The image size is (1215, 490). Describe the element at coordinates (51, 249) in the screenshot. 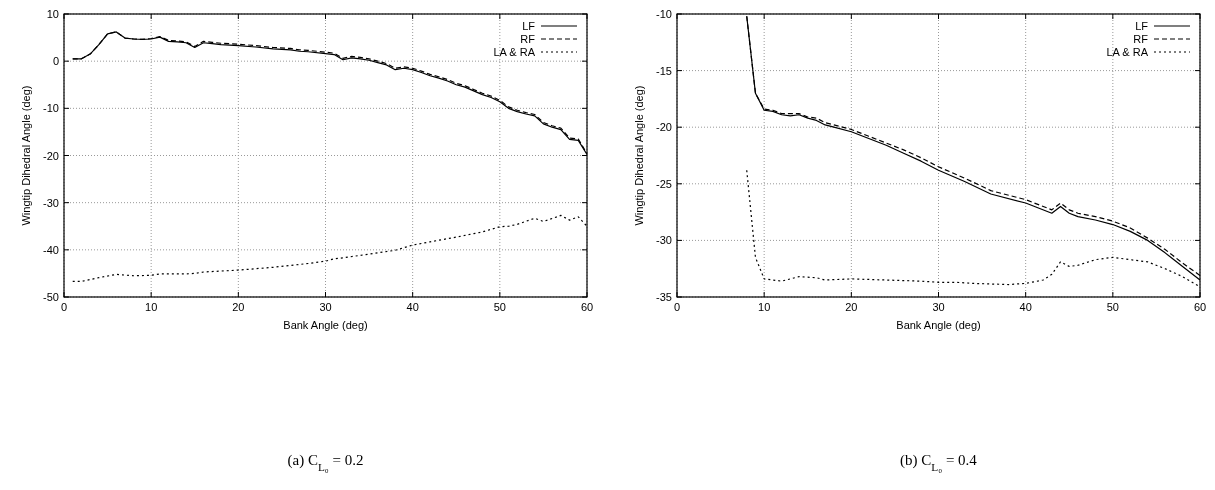

I see `y-tick-label: -40` at that location.